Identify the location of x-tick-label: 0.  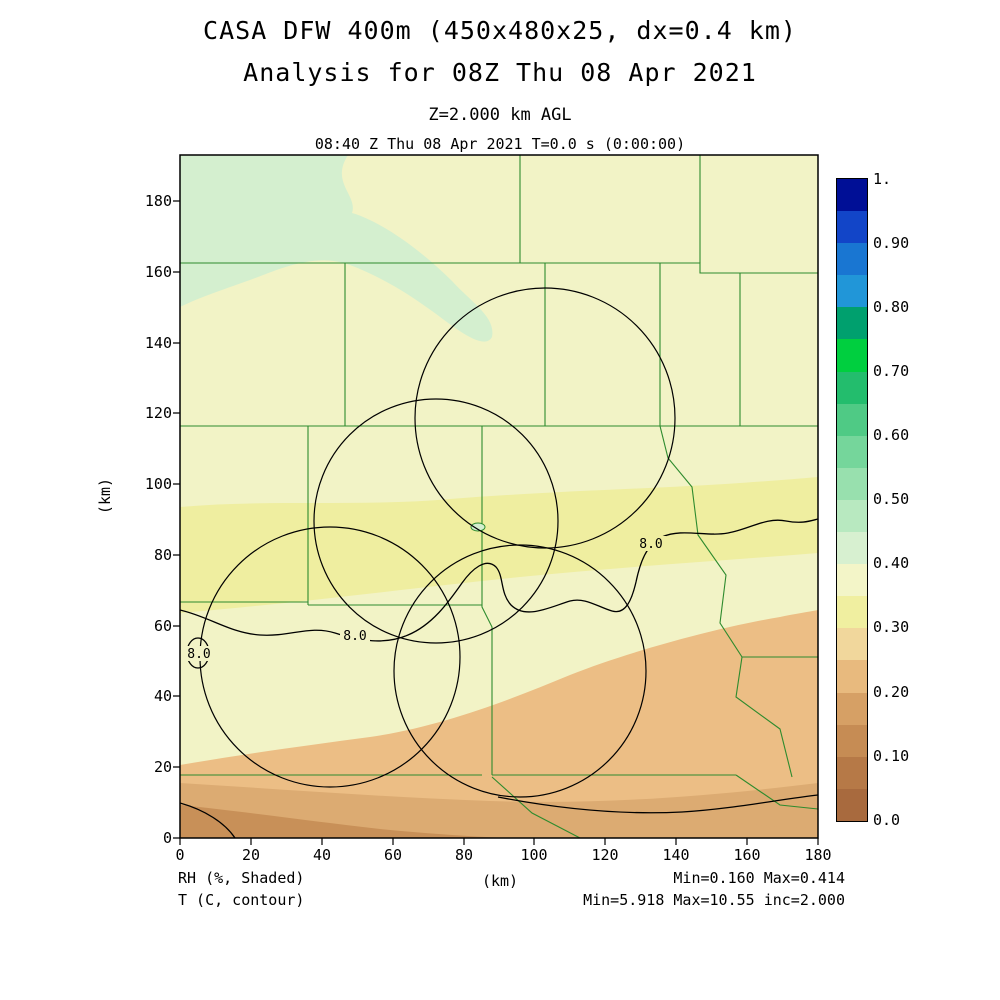
(180, 855).